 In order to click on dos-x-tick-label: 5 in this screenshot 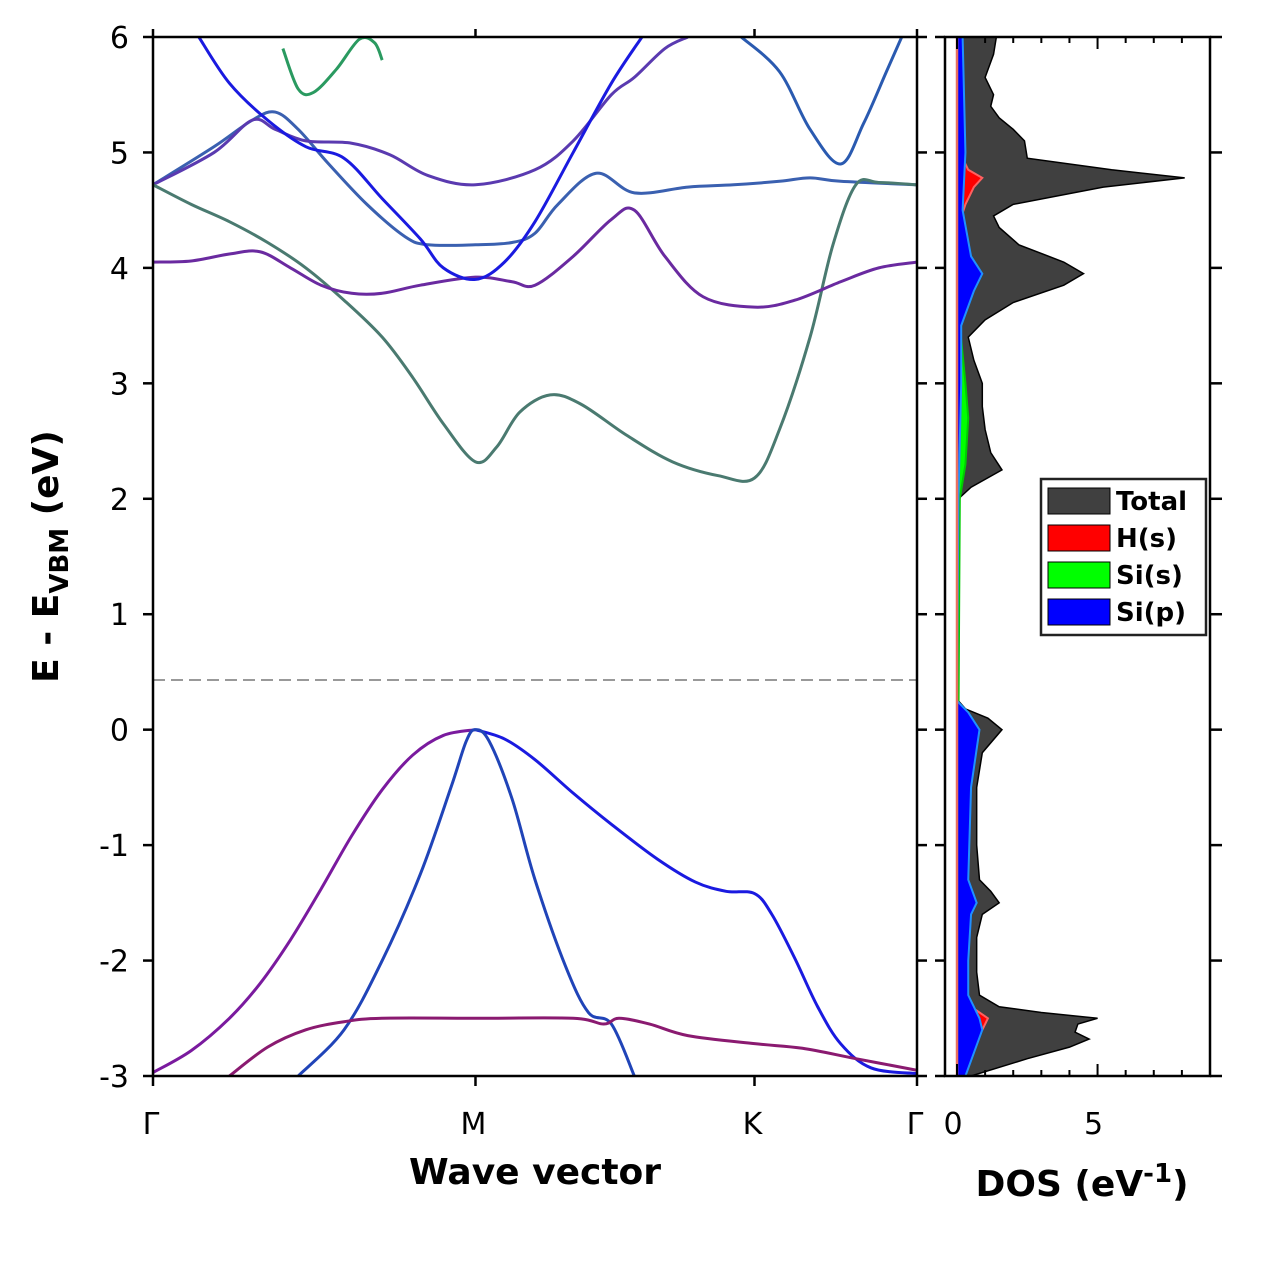, I will do `click(1093, 1124)`.